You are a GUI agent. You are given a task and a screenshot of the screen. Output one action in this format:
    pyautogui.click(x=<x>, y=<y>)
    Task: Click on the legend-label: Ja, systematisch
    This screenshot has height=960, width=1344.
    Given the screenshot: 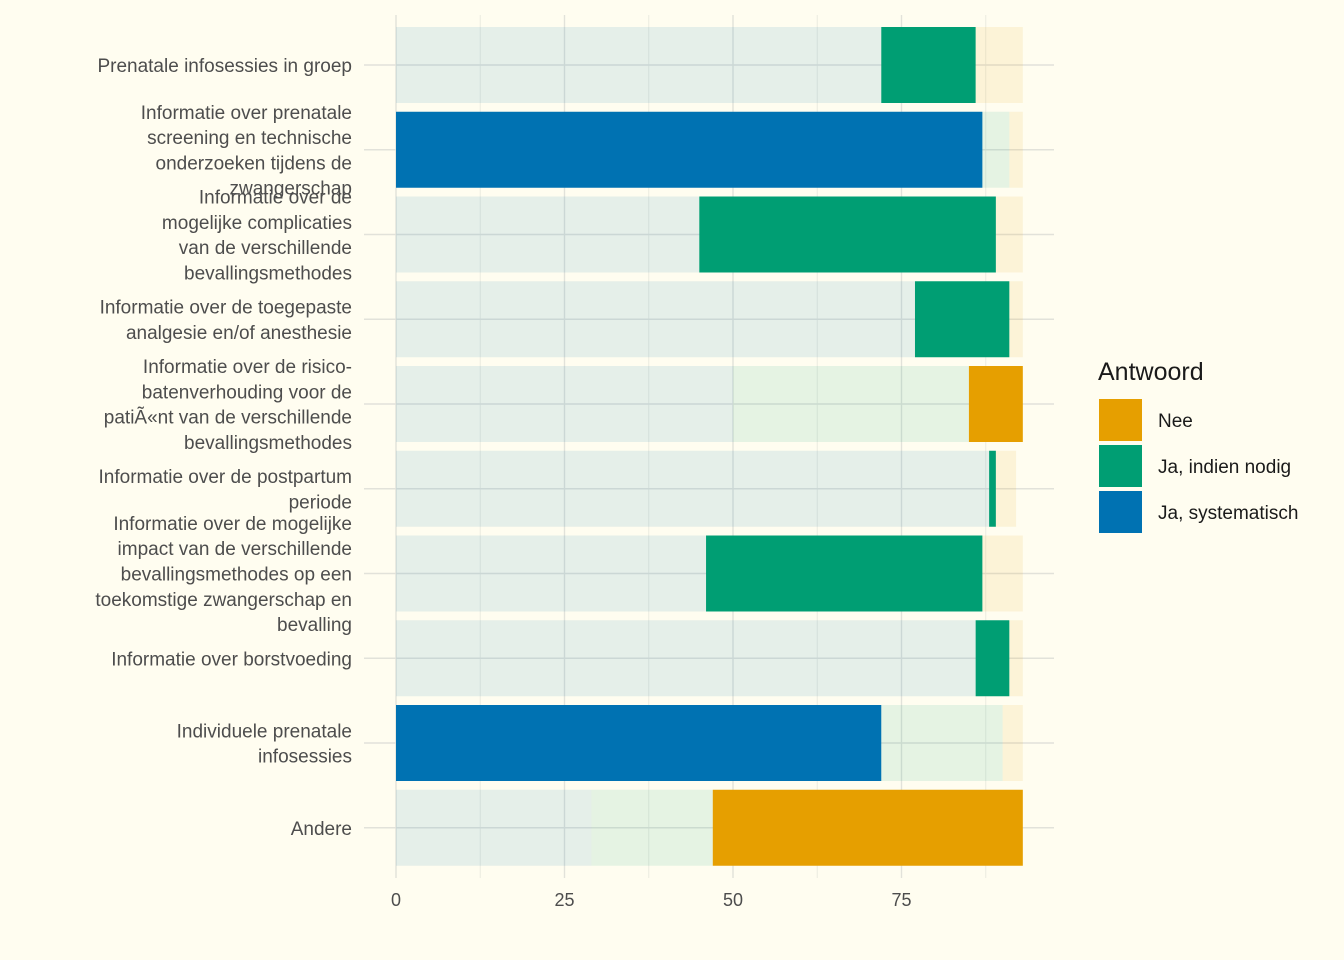 What is the action you would take?
    pyautogui.click(x=1228, y=513)
    